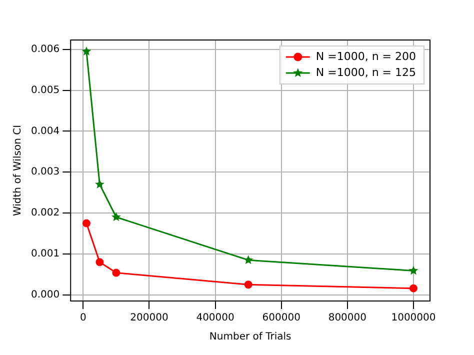 This screenshot has height=355, width=474. What do you see at coordinates (250, 337) in the screenshot?
I see `x-axis-title: Number of Trials` at bounding box center [250, 337].